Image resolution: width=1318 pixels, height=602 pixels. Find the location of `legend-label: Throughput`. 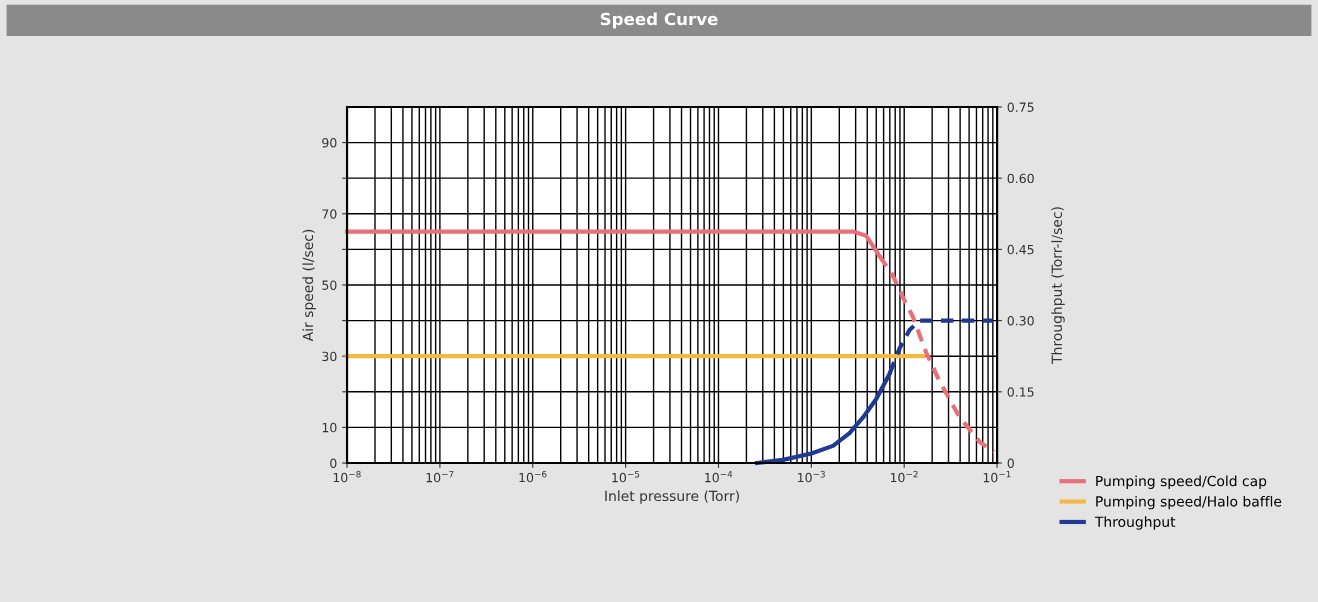

legend-label: Throughput is located at coordinates (1135, 523).